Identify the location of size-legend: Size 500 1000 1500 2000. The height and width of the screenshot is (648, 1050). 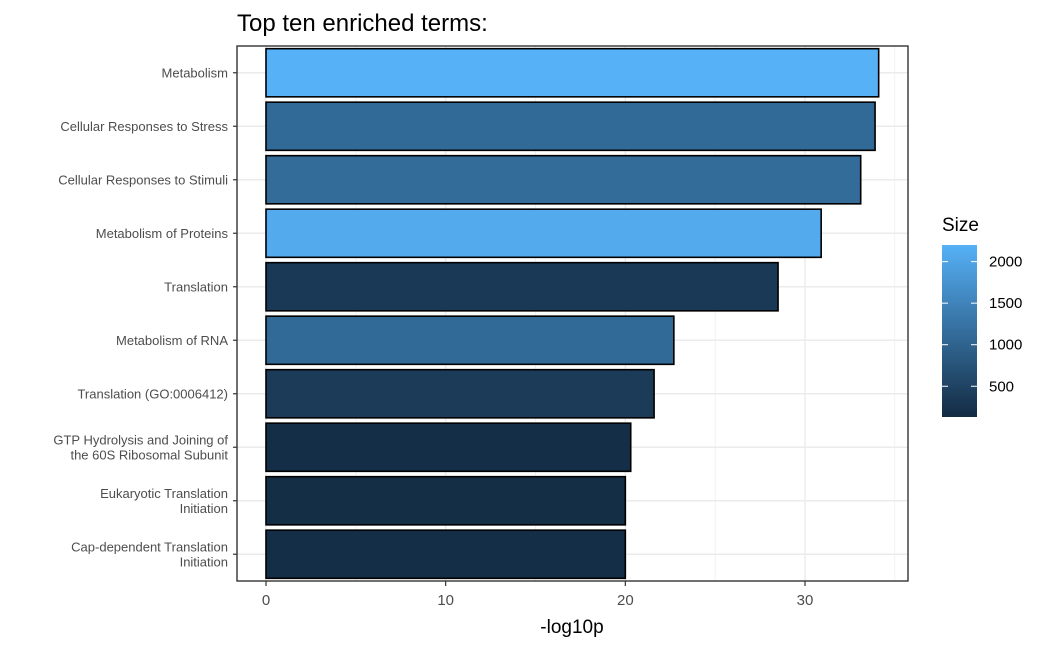
(982, 316).